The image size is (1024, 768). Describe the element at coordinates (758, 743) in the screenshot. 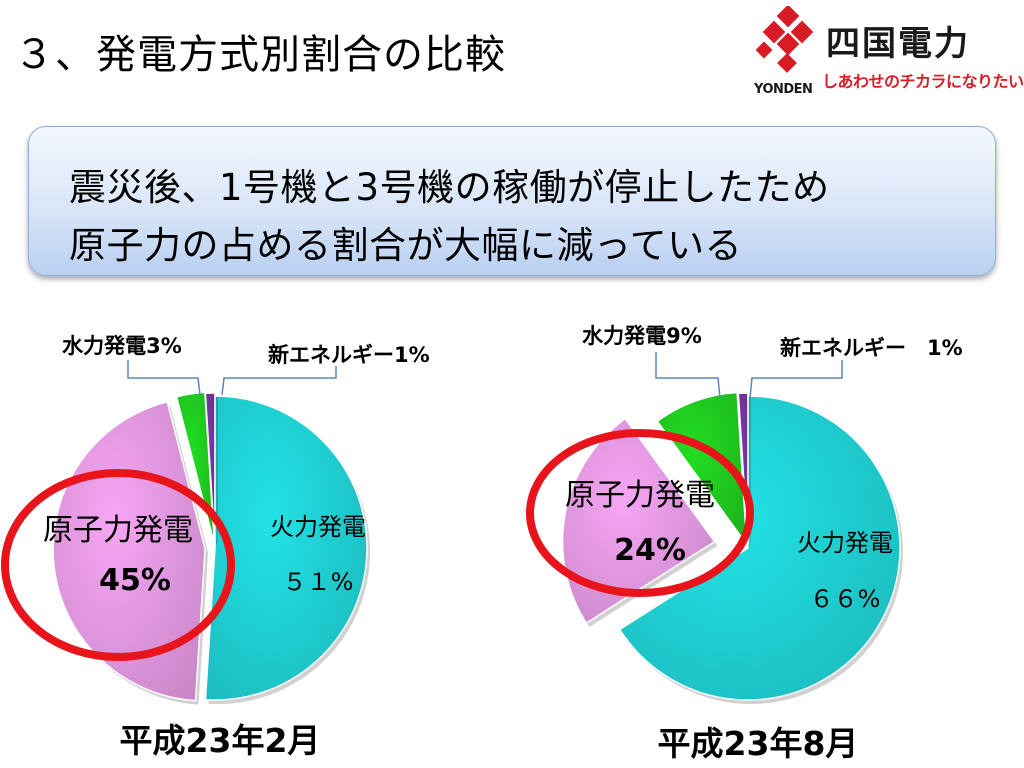

I see `chart-title: 平成23年8月` at that location.